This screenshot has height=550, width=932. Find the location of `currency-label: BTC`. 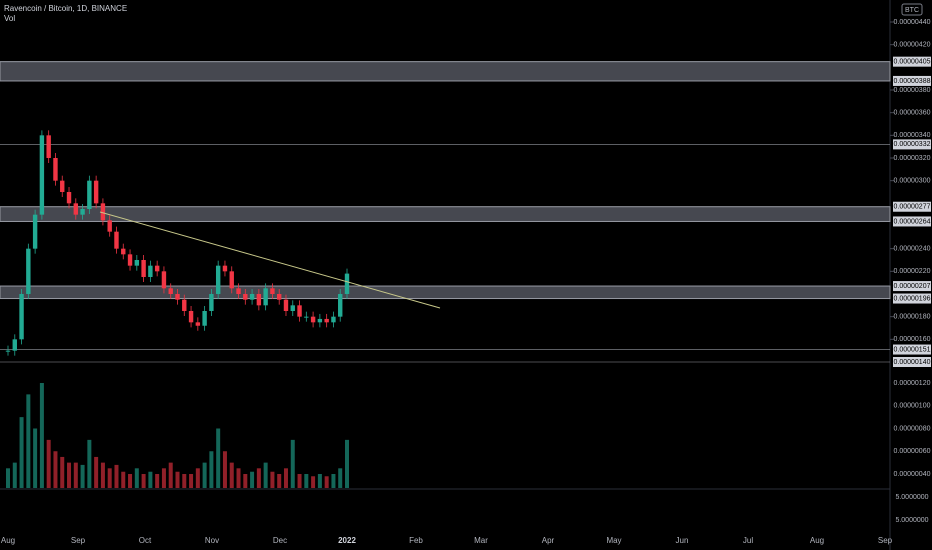

currency-label: BTC is located at coordinates (912, 10).